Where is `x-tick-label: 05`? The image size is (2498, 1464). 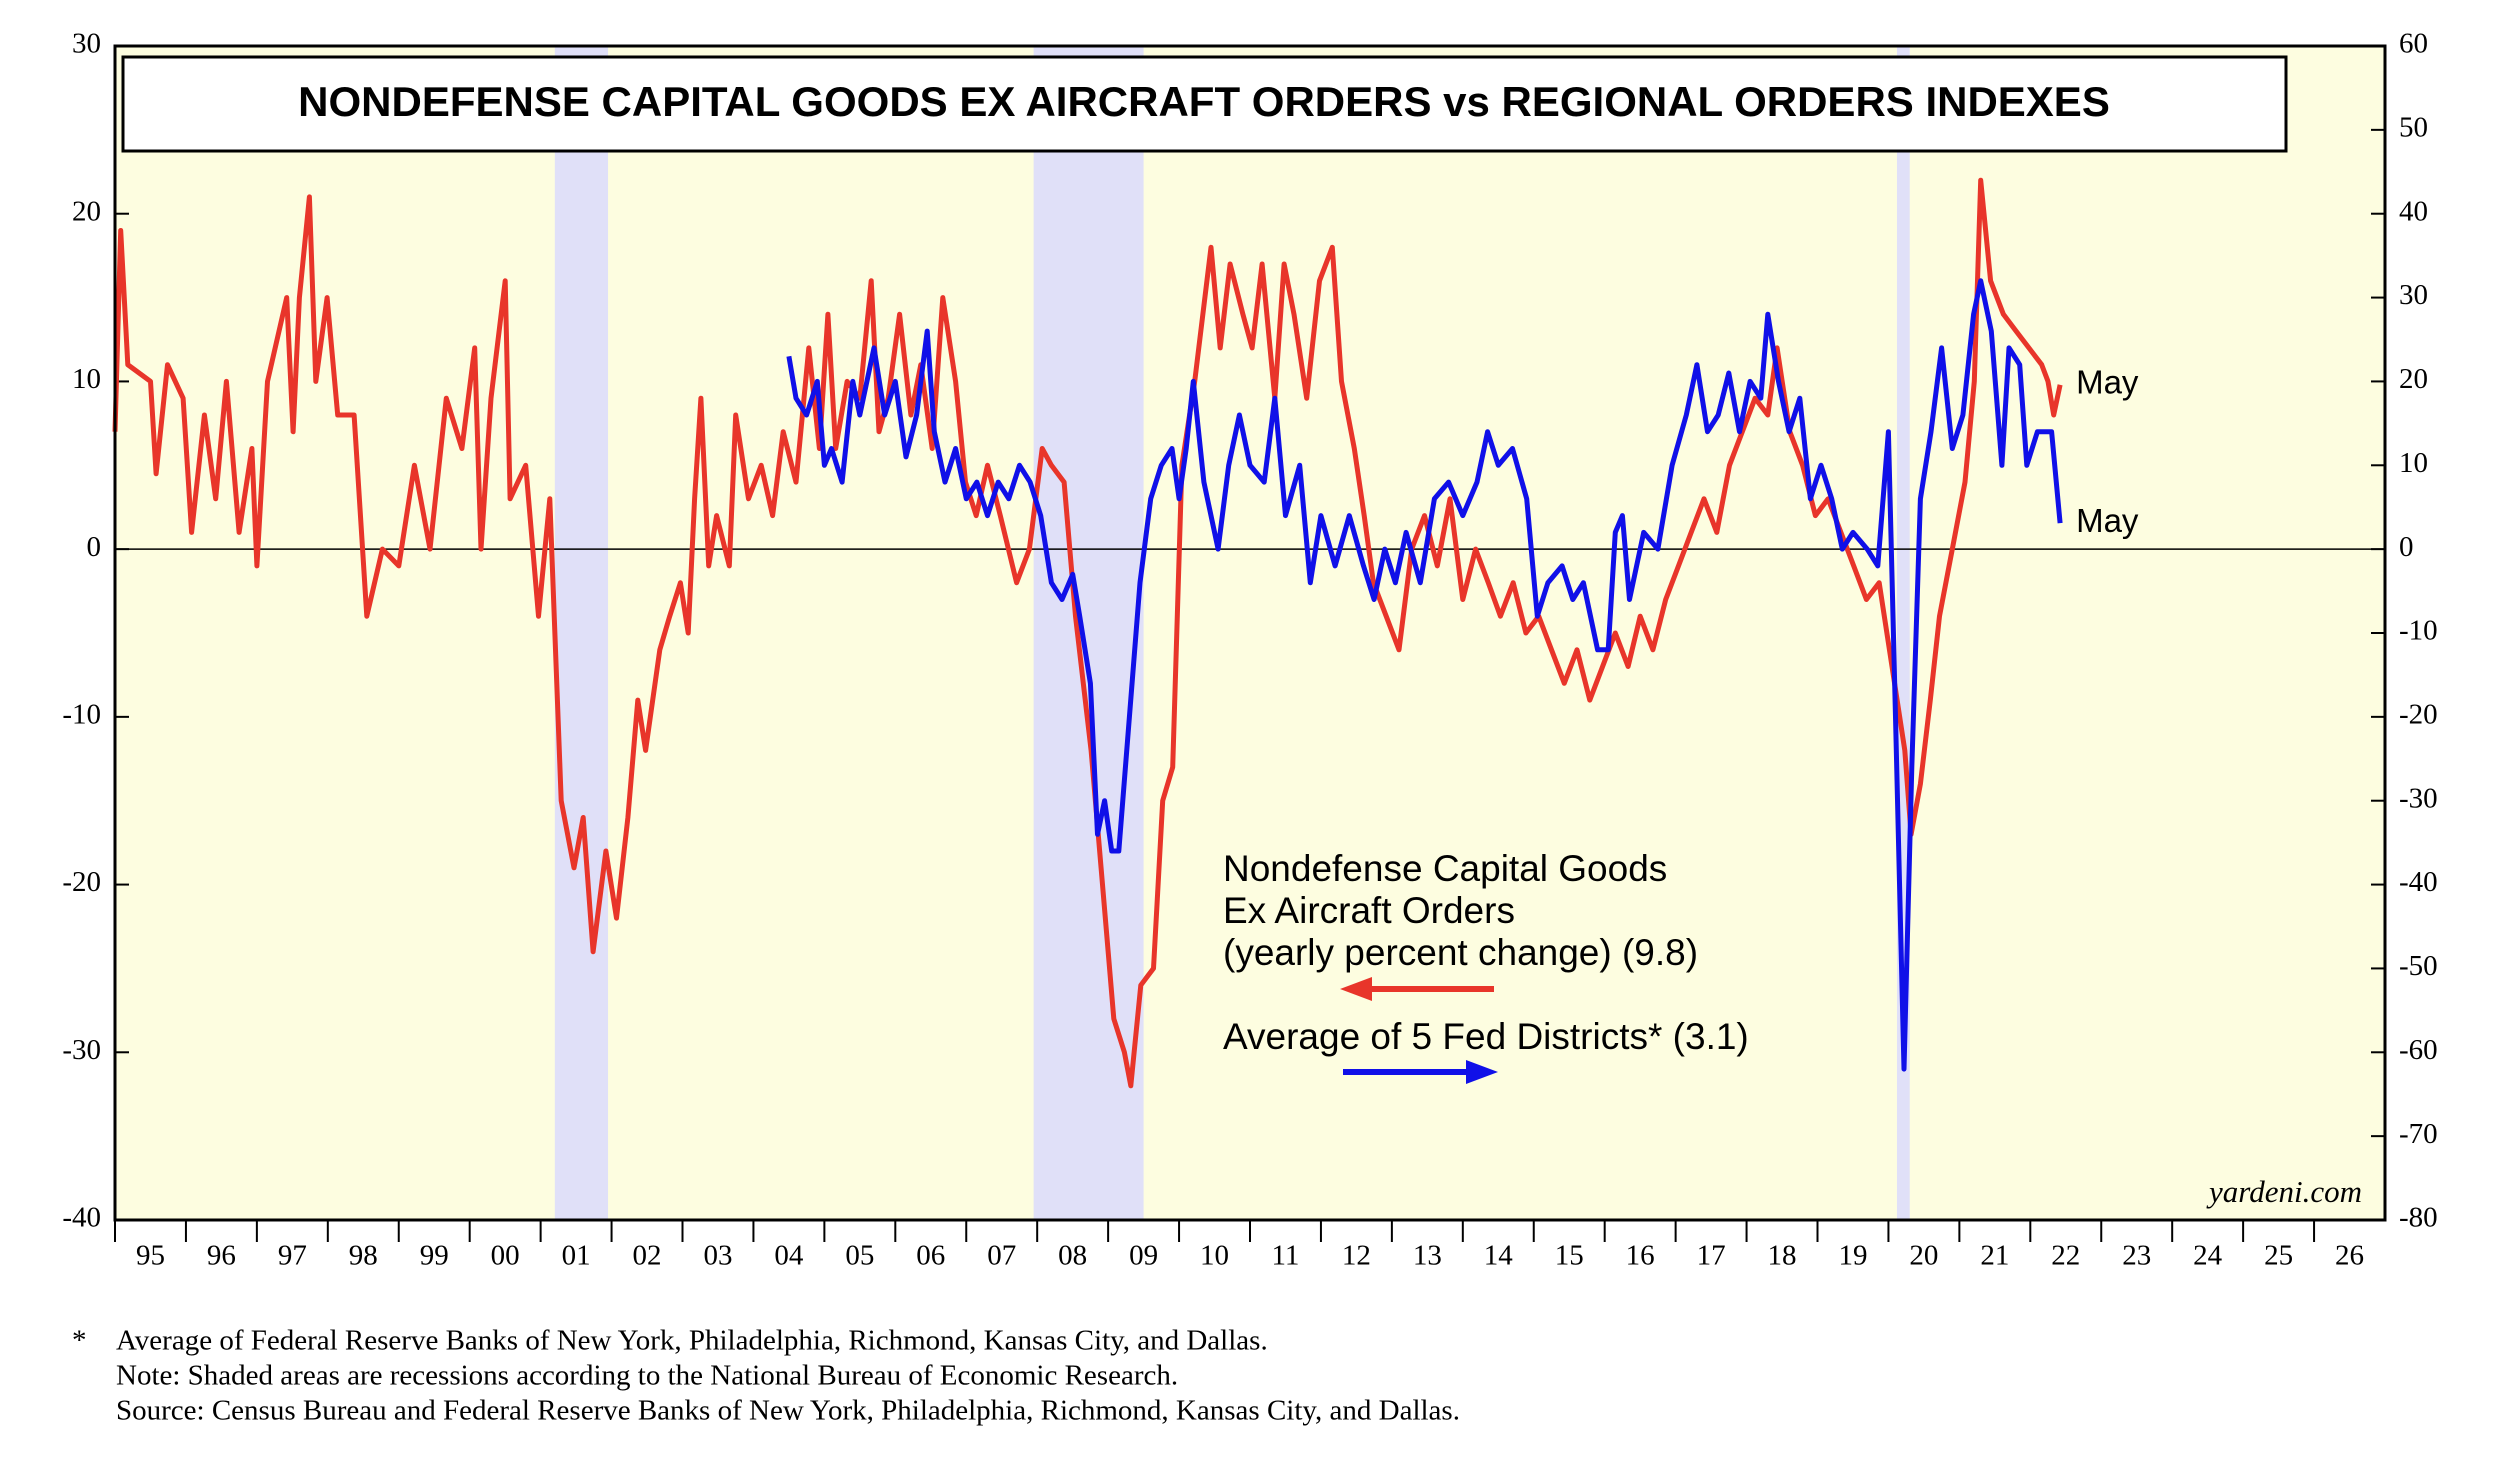
x-tick-label: 05 is located at coordinates (859, 1256).